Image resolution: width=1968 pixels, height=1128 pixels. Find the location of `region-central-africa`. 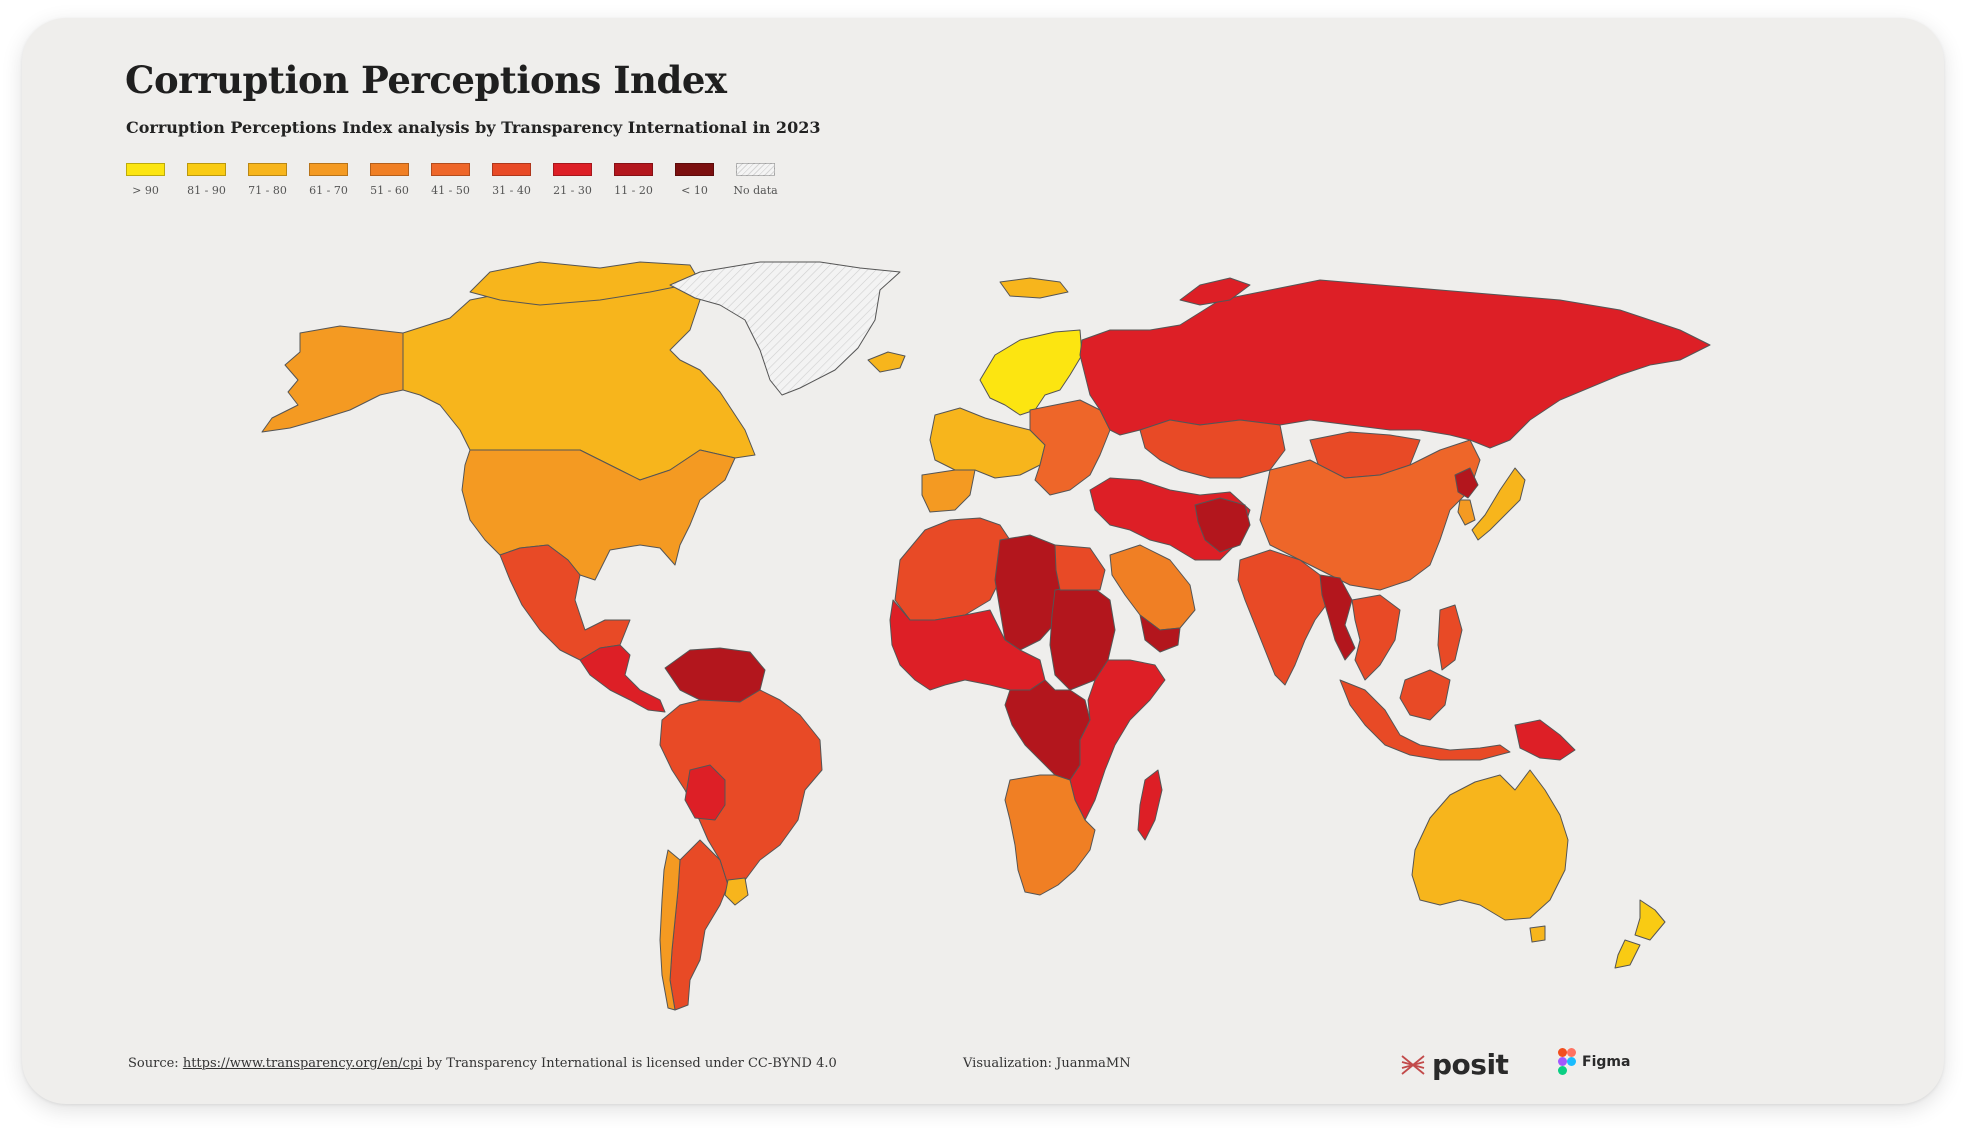

region-central-africa is located at coordinates (1047, 730).